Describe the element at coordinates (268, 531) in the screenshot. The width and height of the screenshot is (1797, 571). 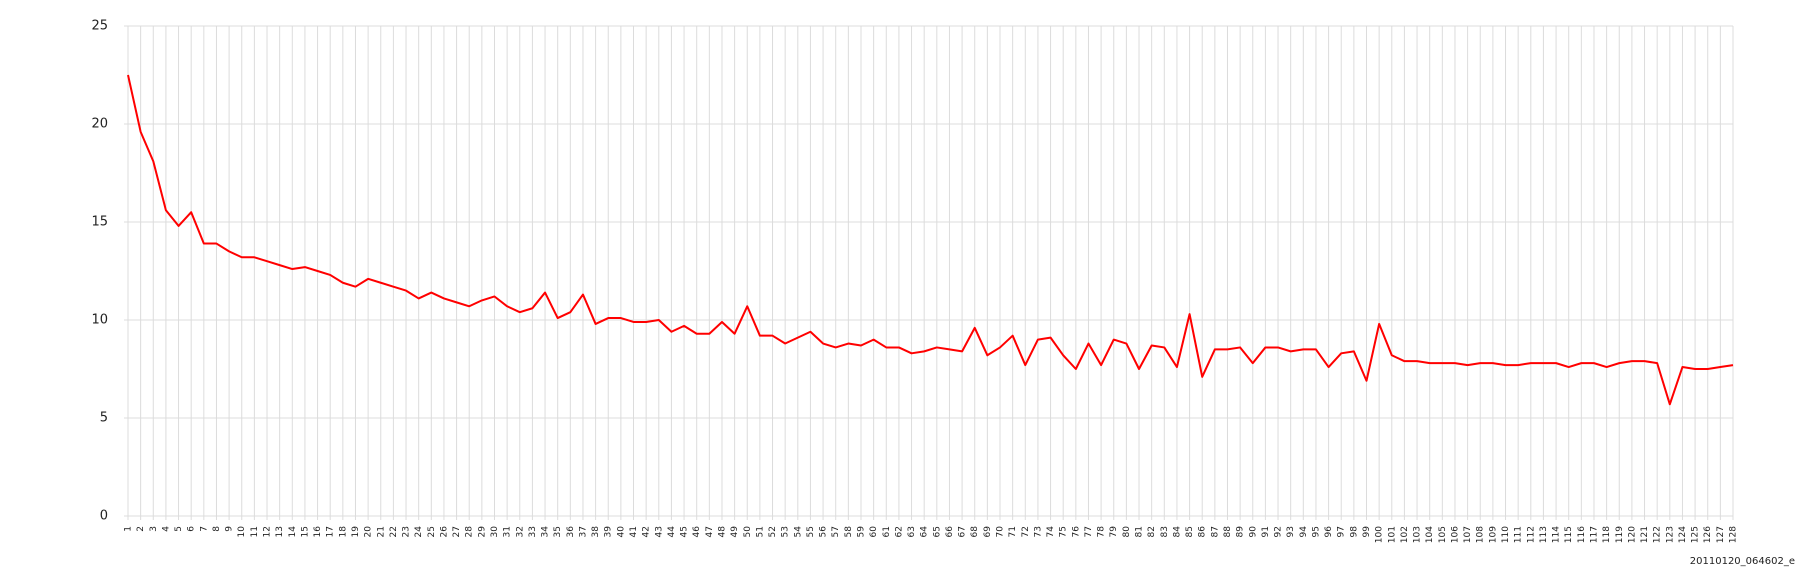
I see `x-tick-label: 12` at that location.